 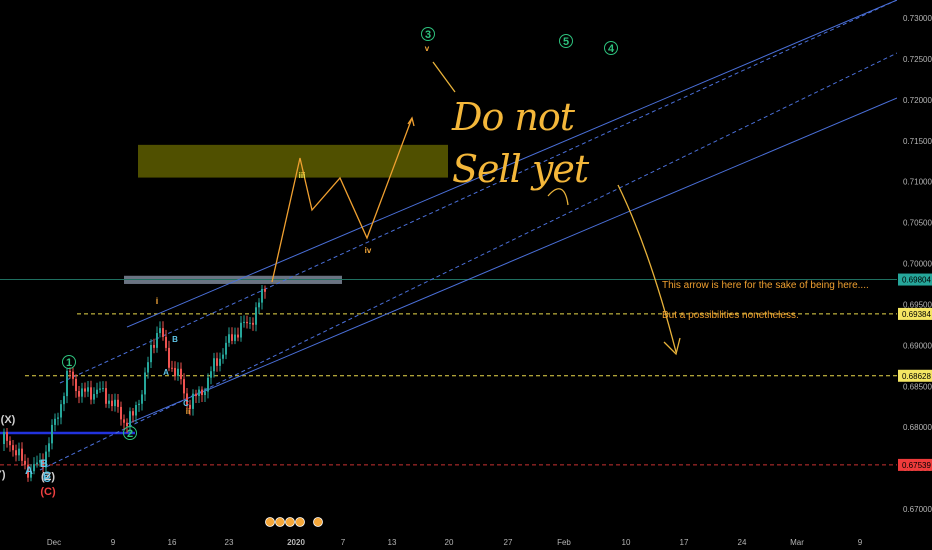 What do you see at coordinates (647, 268) in the screenshot?
I see `bearish-arrow` at bounding box center [647, 268].